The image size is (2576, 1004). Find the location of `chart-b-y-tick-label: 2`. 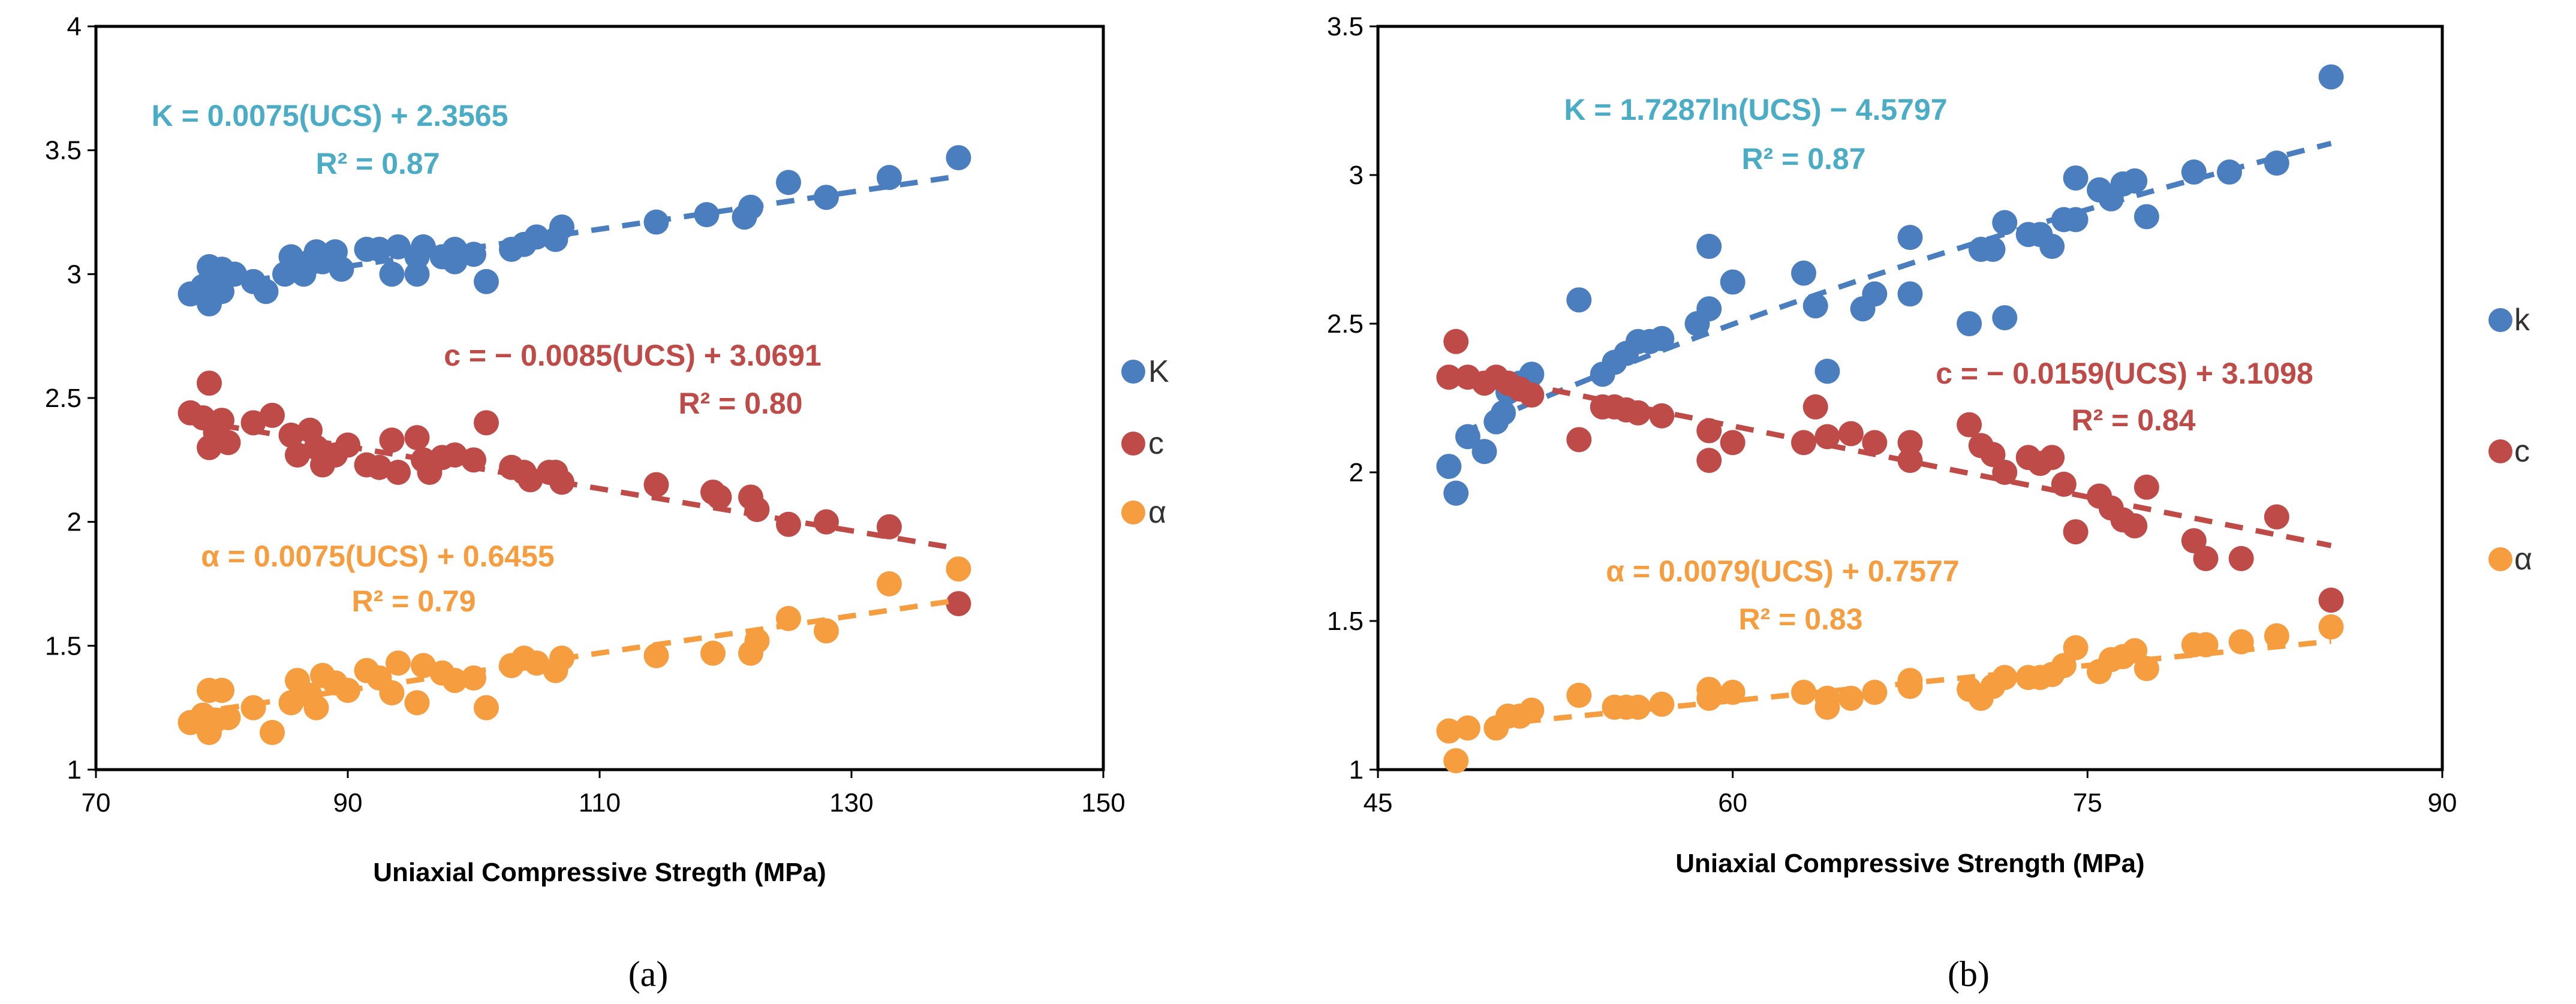

chart-b-y-tick-label: 2 is located at coordinates (1357, 472).